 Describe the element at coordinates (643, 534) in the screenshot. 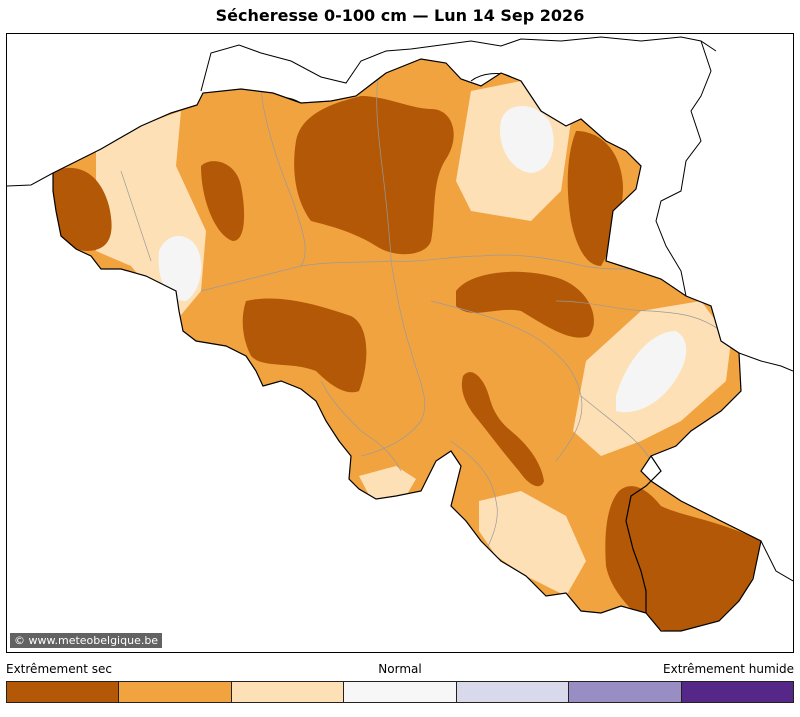

I see `luxembourg-border` at that location.